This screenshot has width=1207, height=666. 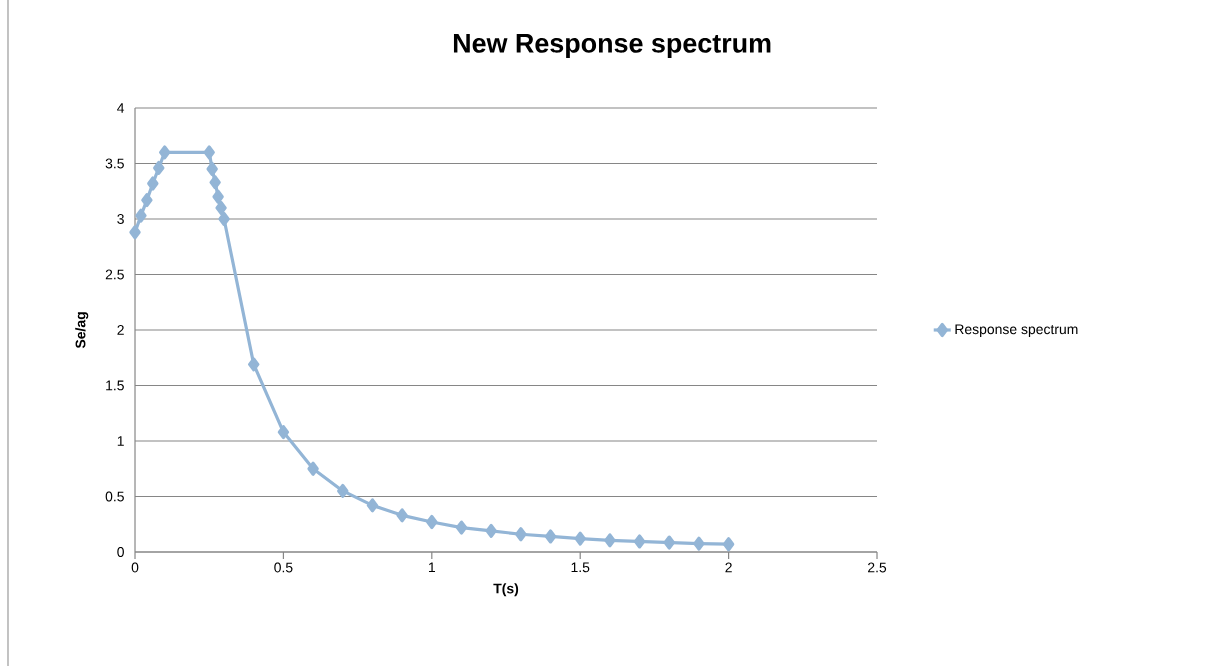 I want to click on y-tick-label: 2.5, so click(x=114, y=274).